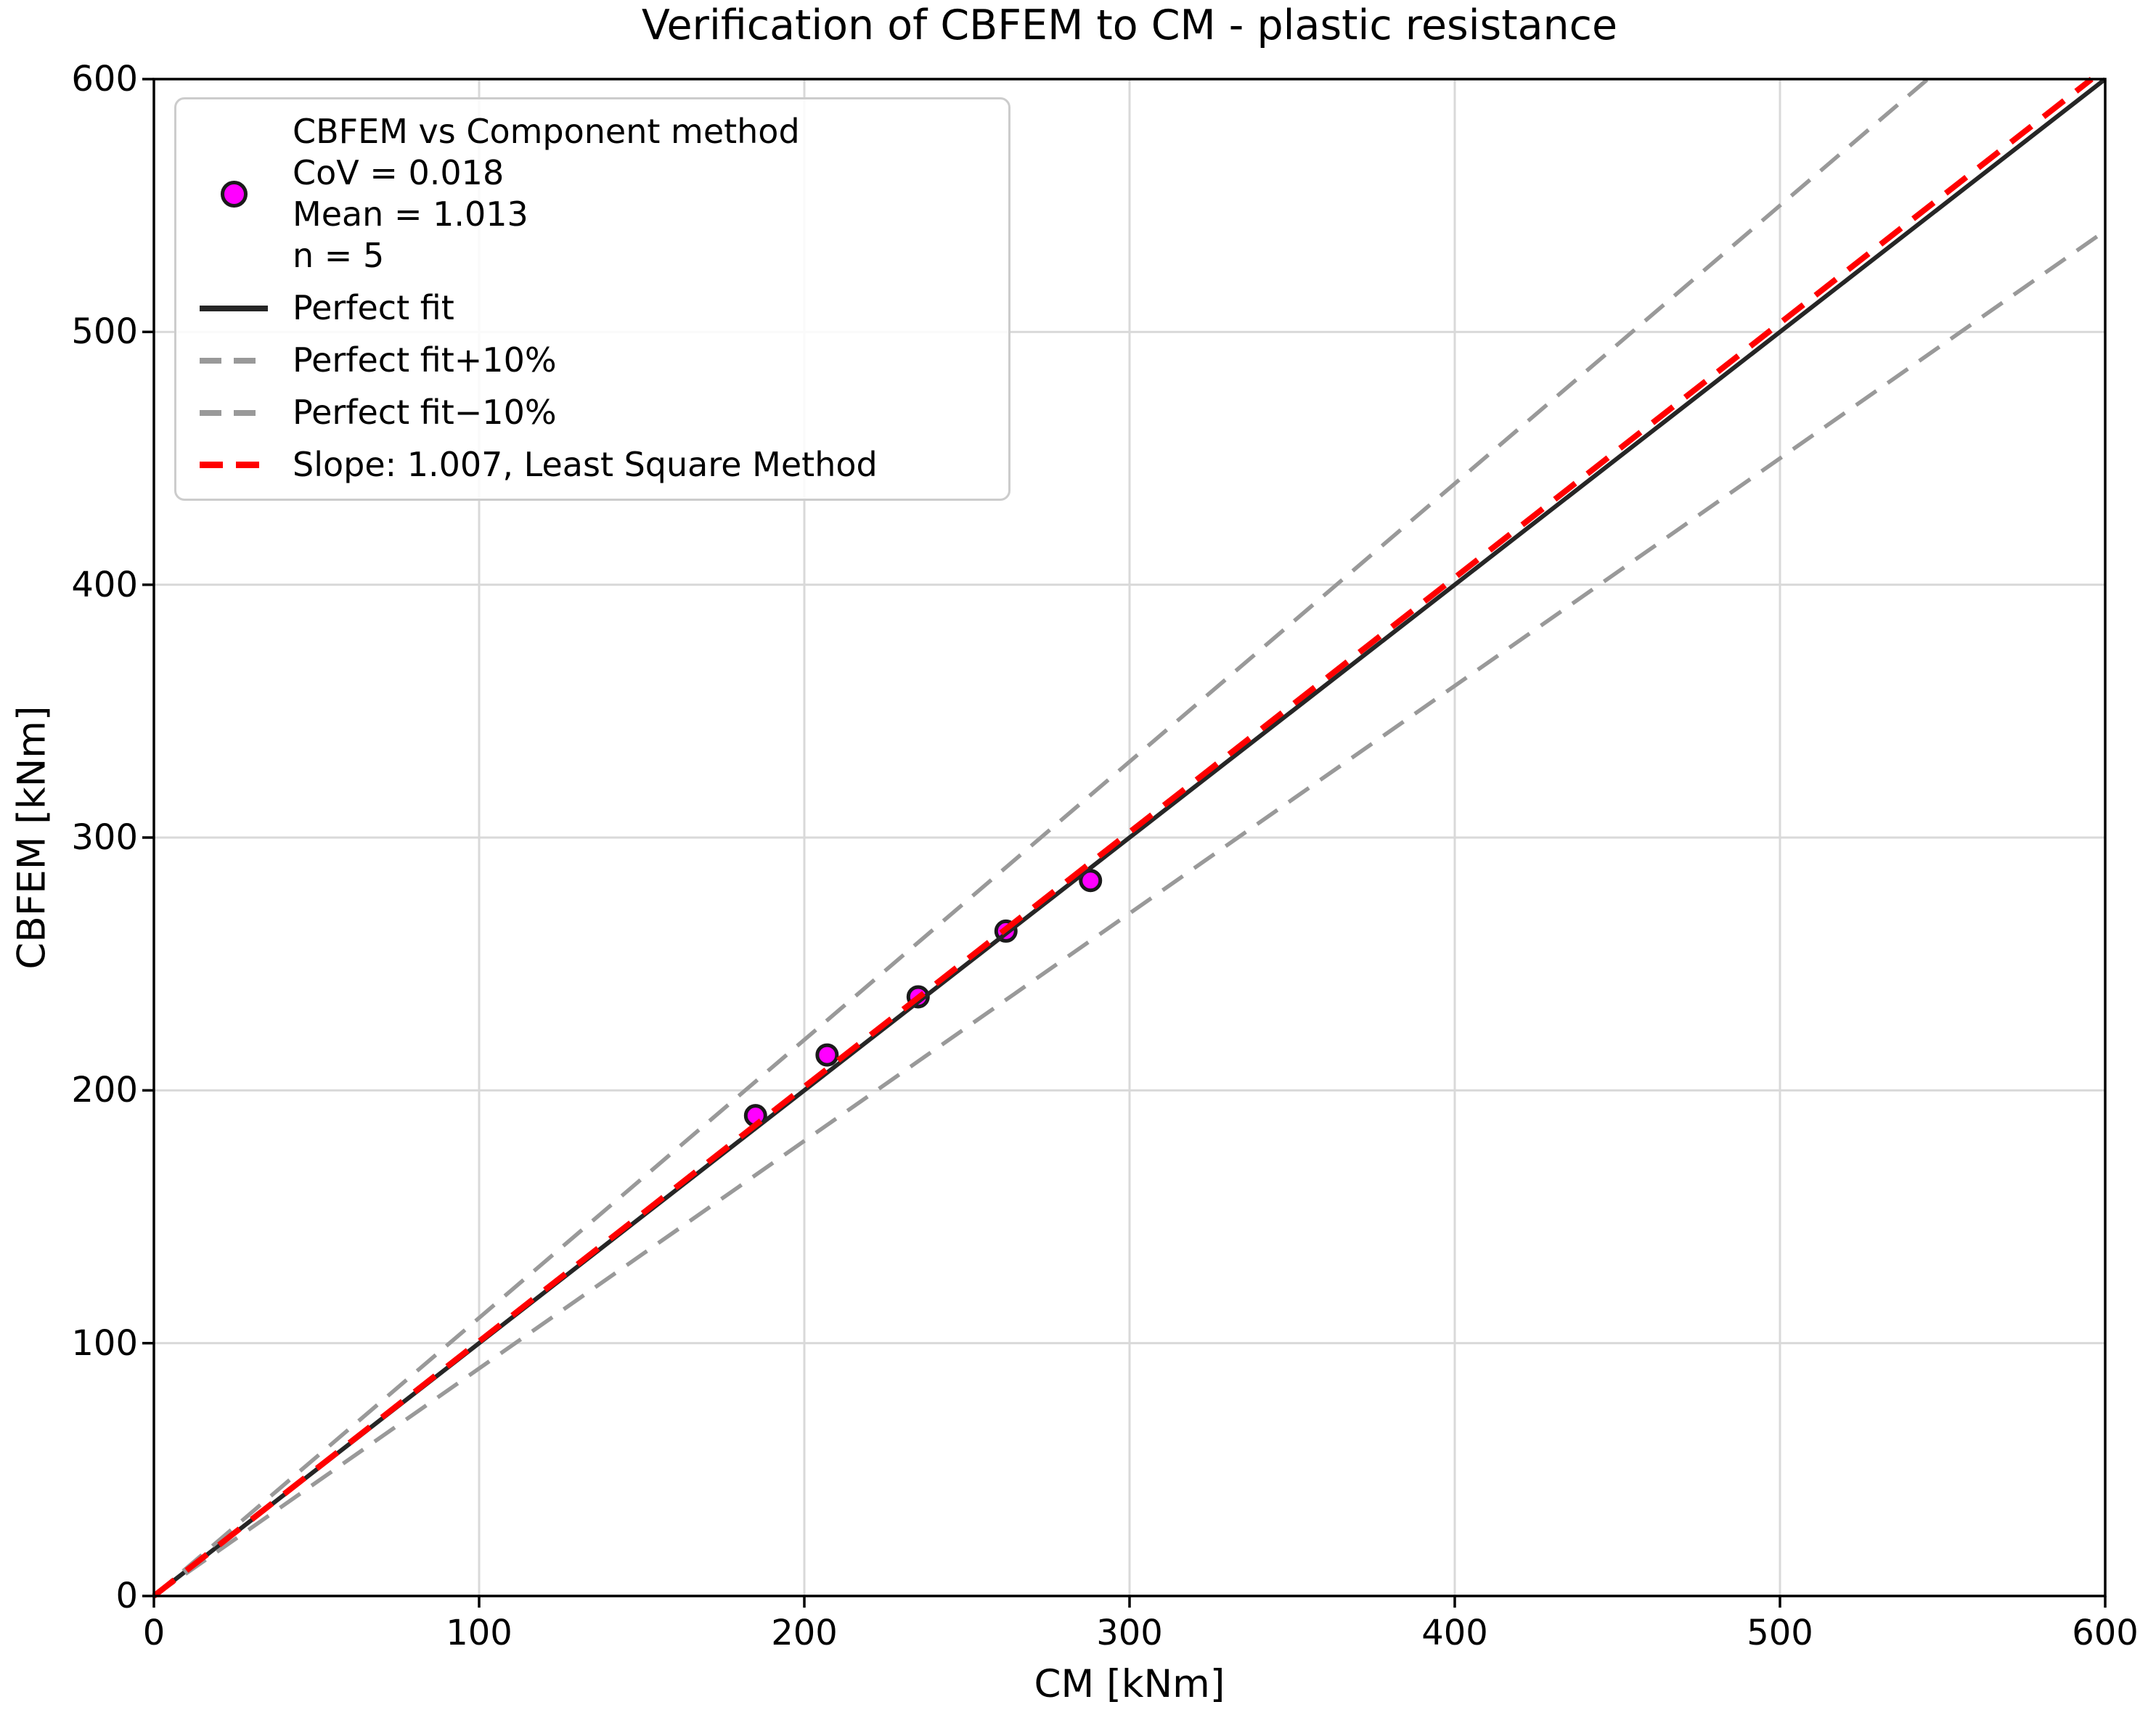  What do you see at coordinates (154, 1633) in the screenshot?
I see `x-tick-label: 0` at bounding box center [154, 1633].